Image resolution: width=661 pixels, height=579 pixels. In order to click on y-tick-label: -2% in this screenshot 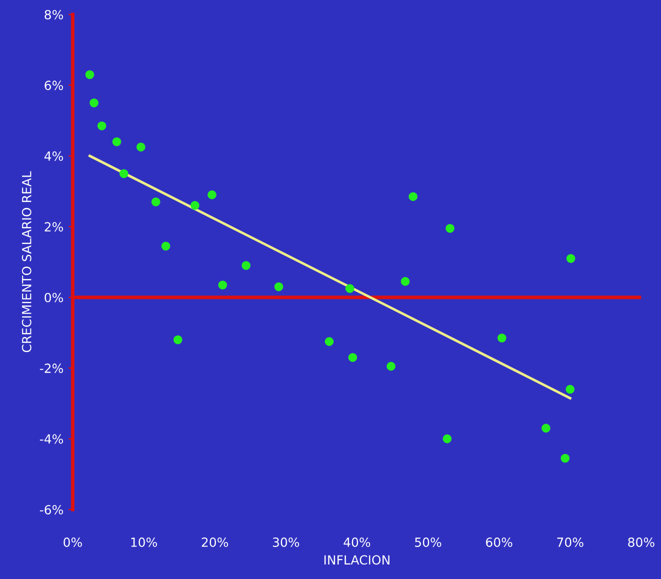, I will do `click(51, 369)`.